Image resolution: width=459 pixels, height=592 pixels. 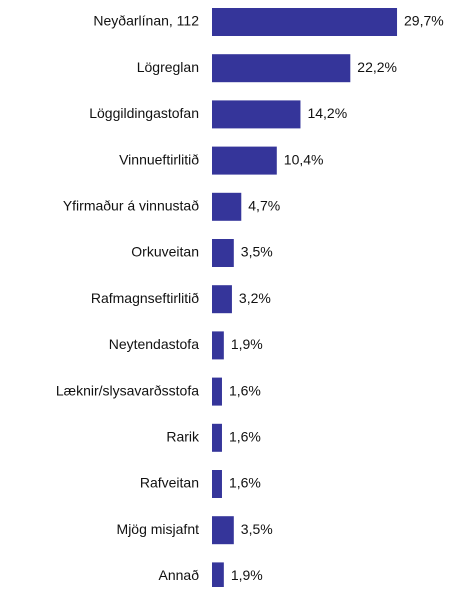 I want to click on category-label: Neyðarlínan, 112, so click(x=146, y=21).